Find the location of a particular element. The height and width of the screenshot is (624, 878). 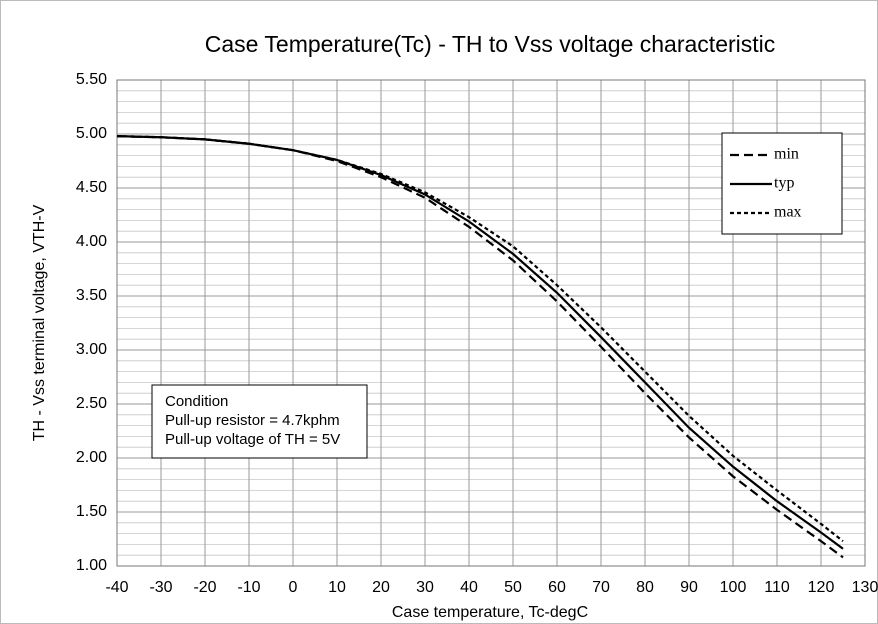

x-tick-label: 120 is located at coordinates (821, 587).